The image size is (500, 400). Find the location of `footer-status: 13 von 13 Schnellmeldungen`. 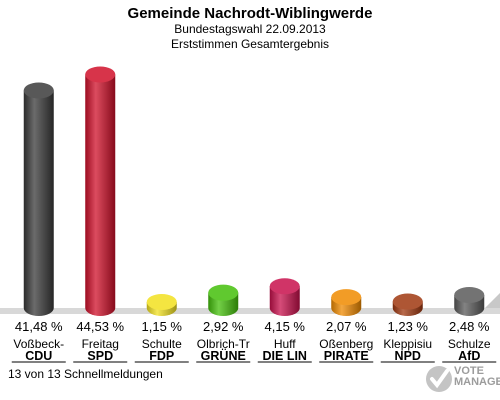

footer-status: 13 von 13 Schnellmeldungen is located at coordinates (85, 374).